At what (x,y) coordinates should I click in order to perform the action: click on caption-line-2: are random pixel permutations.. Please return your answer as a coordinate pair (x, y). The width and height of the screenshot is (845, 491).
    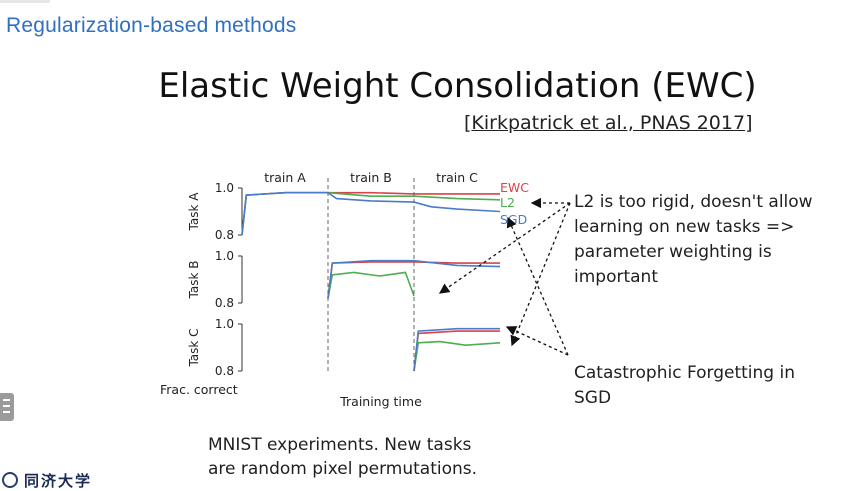
    Looking at the image, I should click on (343, 469).